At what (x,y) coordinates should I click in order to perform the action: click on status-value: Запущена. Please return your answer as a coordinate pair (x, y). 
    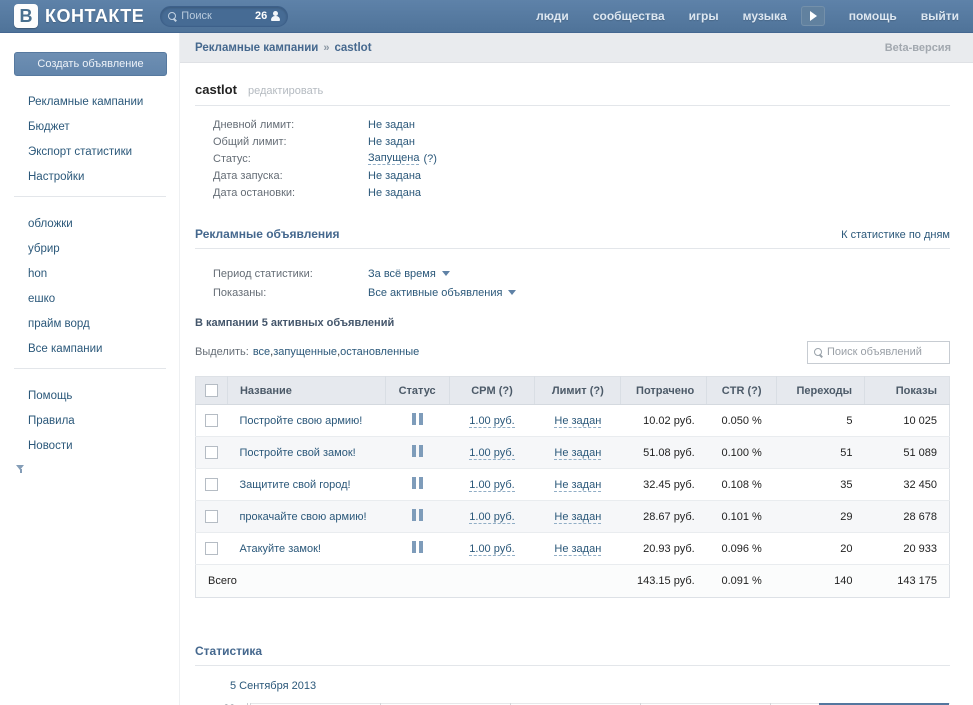
    Looking at the image, I should click on (394, 158).